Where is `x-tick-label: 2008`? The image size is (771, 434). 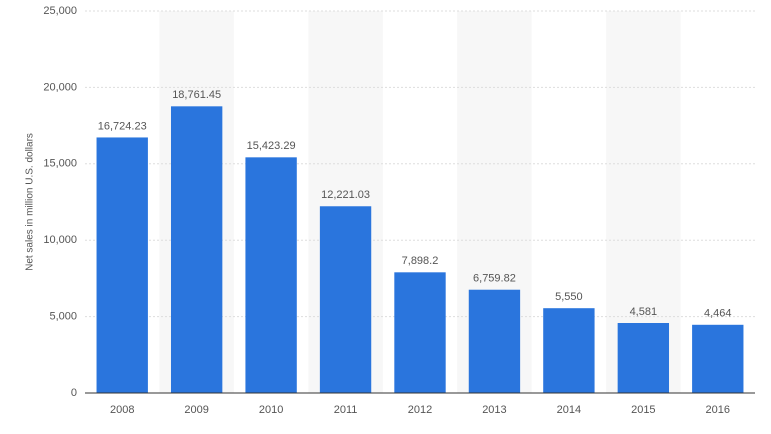 x-tick-label: 2008 is located at coordinates (122, 410).